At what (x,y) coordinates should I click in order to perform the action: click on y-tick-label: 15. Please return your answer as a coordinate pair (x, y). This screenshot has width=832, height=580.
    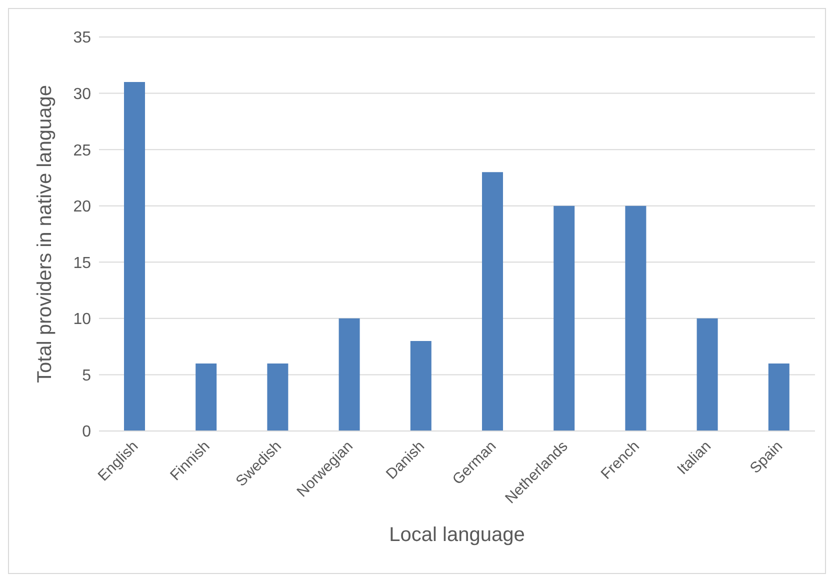
    Looking at the image, I should click on (82, 263).